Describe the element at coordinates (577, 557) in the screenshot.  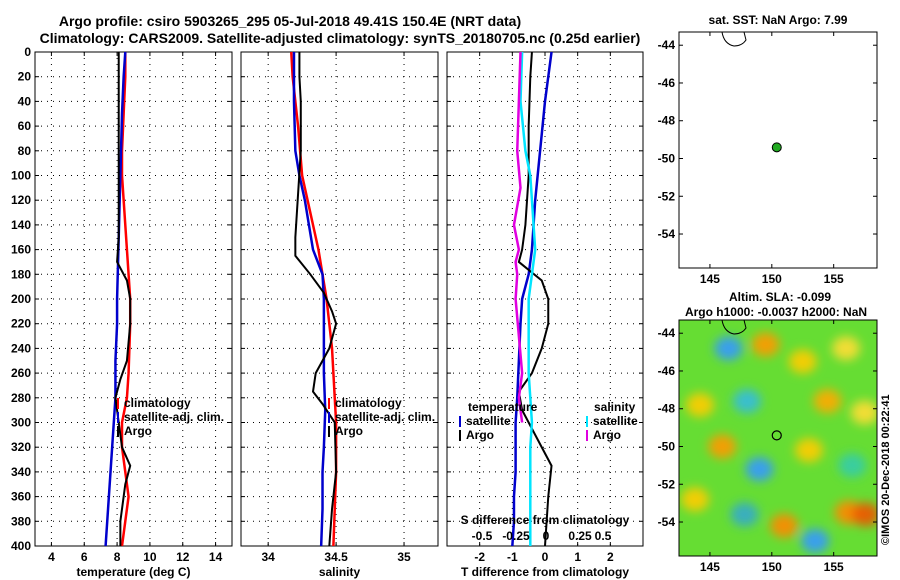
I see `x-tick-label: 1` at that location.